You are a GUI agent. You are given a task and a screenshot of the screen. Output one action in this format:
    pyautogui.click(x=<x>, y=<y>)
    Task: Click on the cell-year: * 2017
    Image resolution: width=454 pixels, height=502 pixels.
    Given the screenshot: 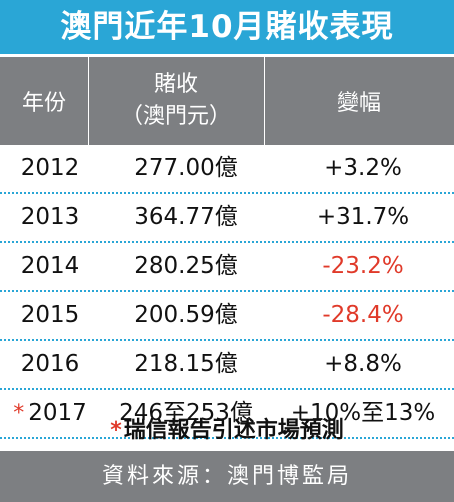 What is the action you would take?
    pyautogui.click(x=50, y=413)
    